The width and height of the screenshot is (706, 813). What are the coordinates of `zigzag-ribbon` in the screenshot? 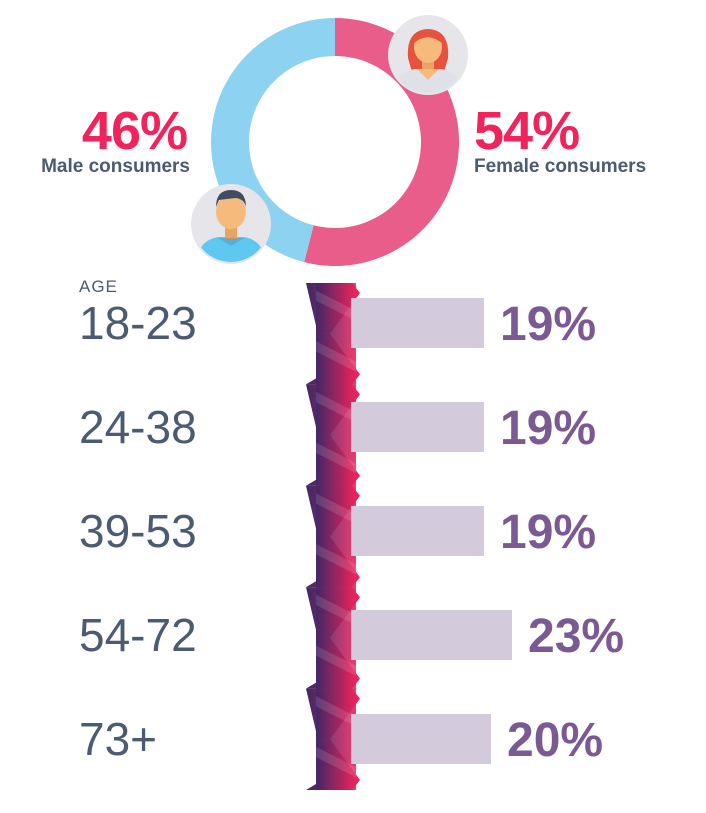 It's located at (333, 536).